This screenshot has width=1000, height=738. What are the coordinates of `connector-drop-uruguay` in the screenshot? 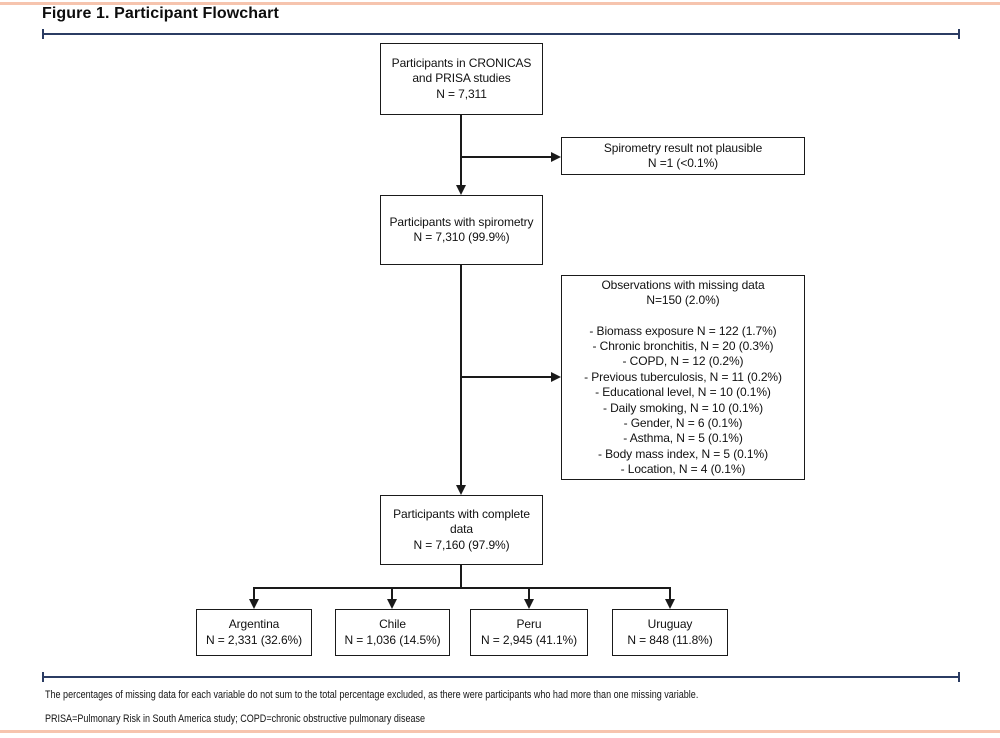 It's located at (670, 593).